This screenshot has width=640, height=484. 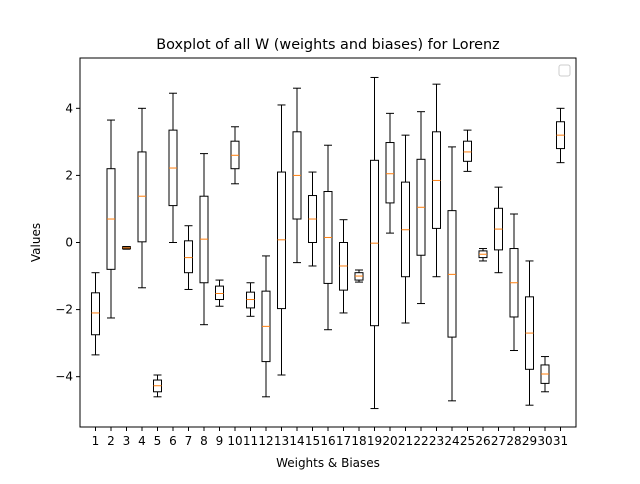 What do you see at coordinates (374, 441) in the screenshot?
I see `x-tick-label: 19` at bounding box center [374, 441].